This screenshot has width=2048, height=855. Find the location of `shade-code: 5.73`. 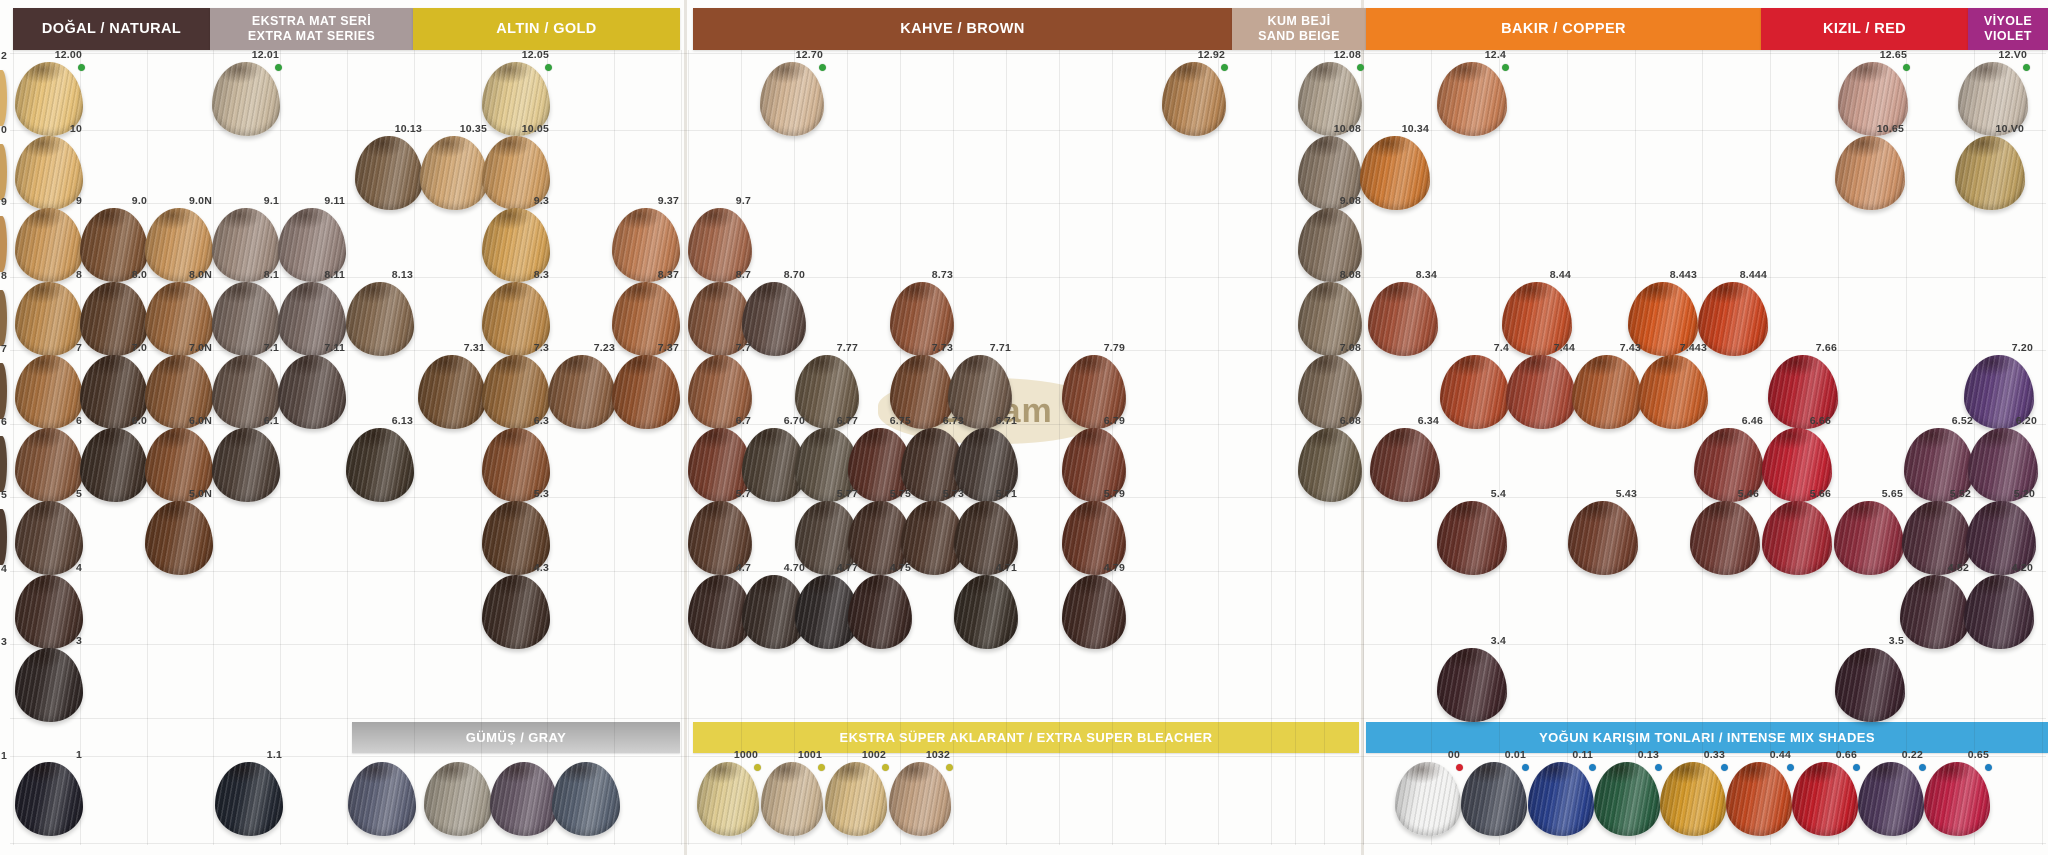

shade-code: 5.73 is located at coordinates (953, 494).